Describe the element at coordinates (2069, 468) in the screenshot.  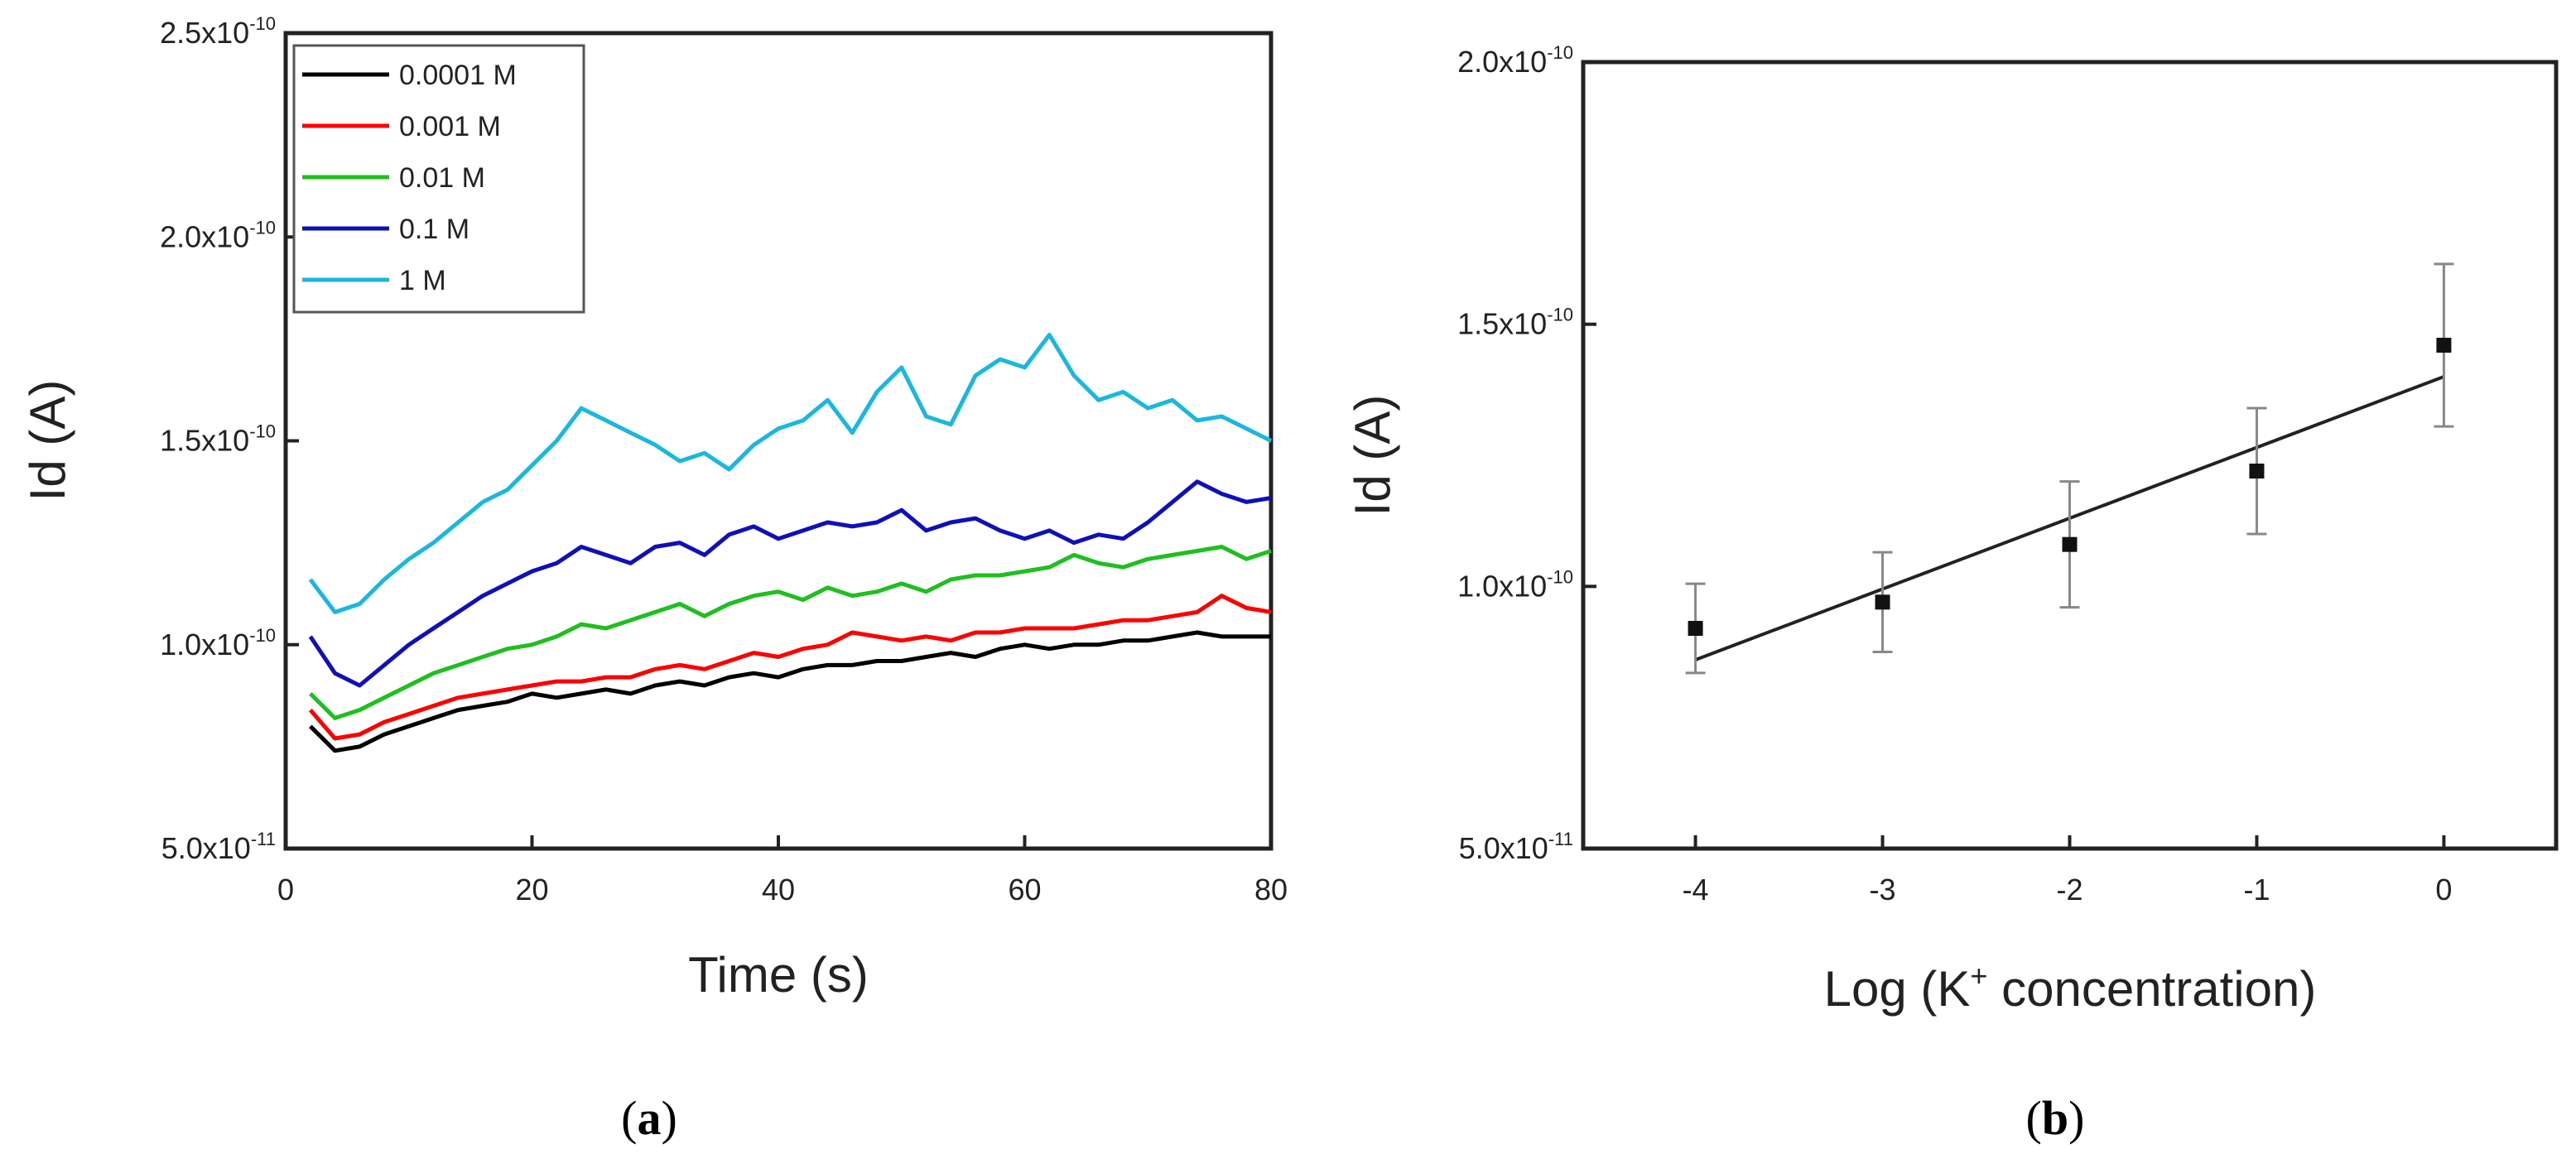
I see `panel-b-points-group` at that location.